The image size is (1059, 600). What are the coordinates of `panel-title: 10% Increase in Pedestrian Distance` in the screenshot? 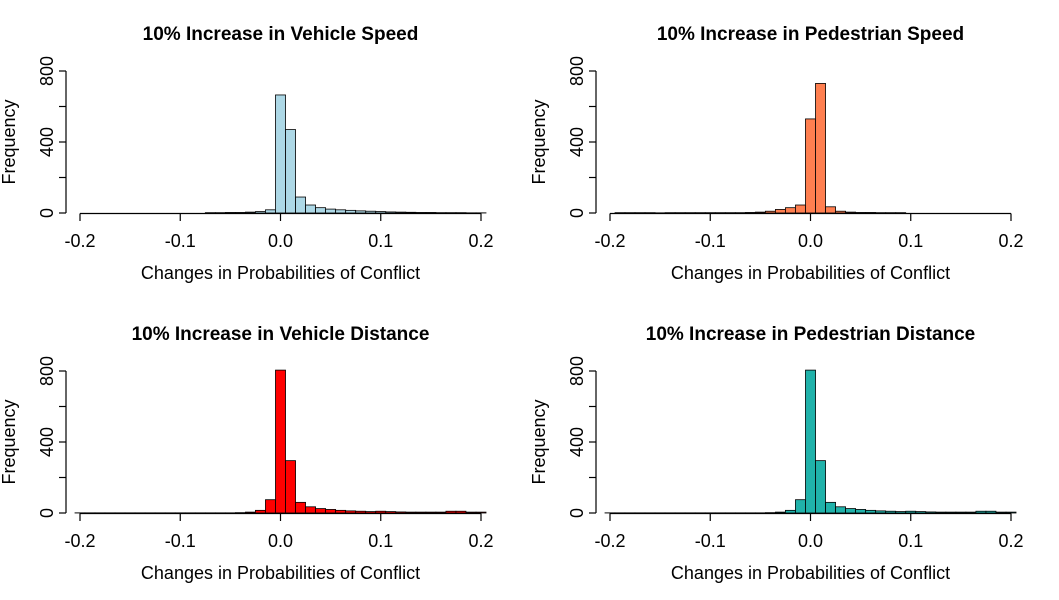 It's located at (811, 334).